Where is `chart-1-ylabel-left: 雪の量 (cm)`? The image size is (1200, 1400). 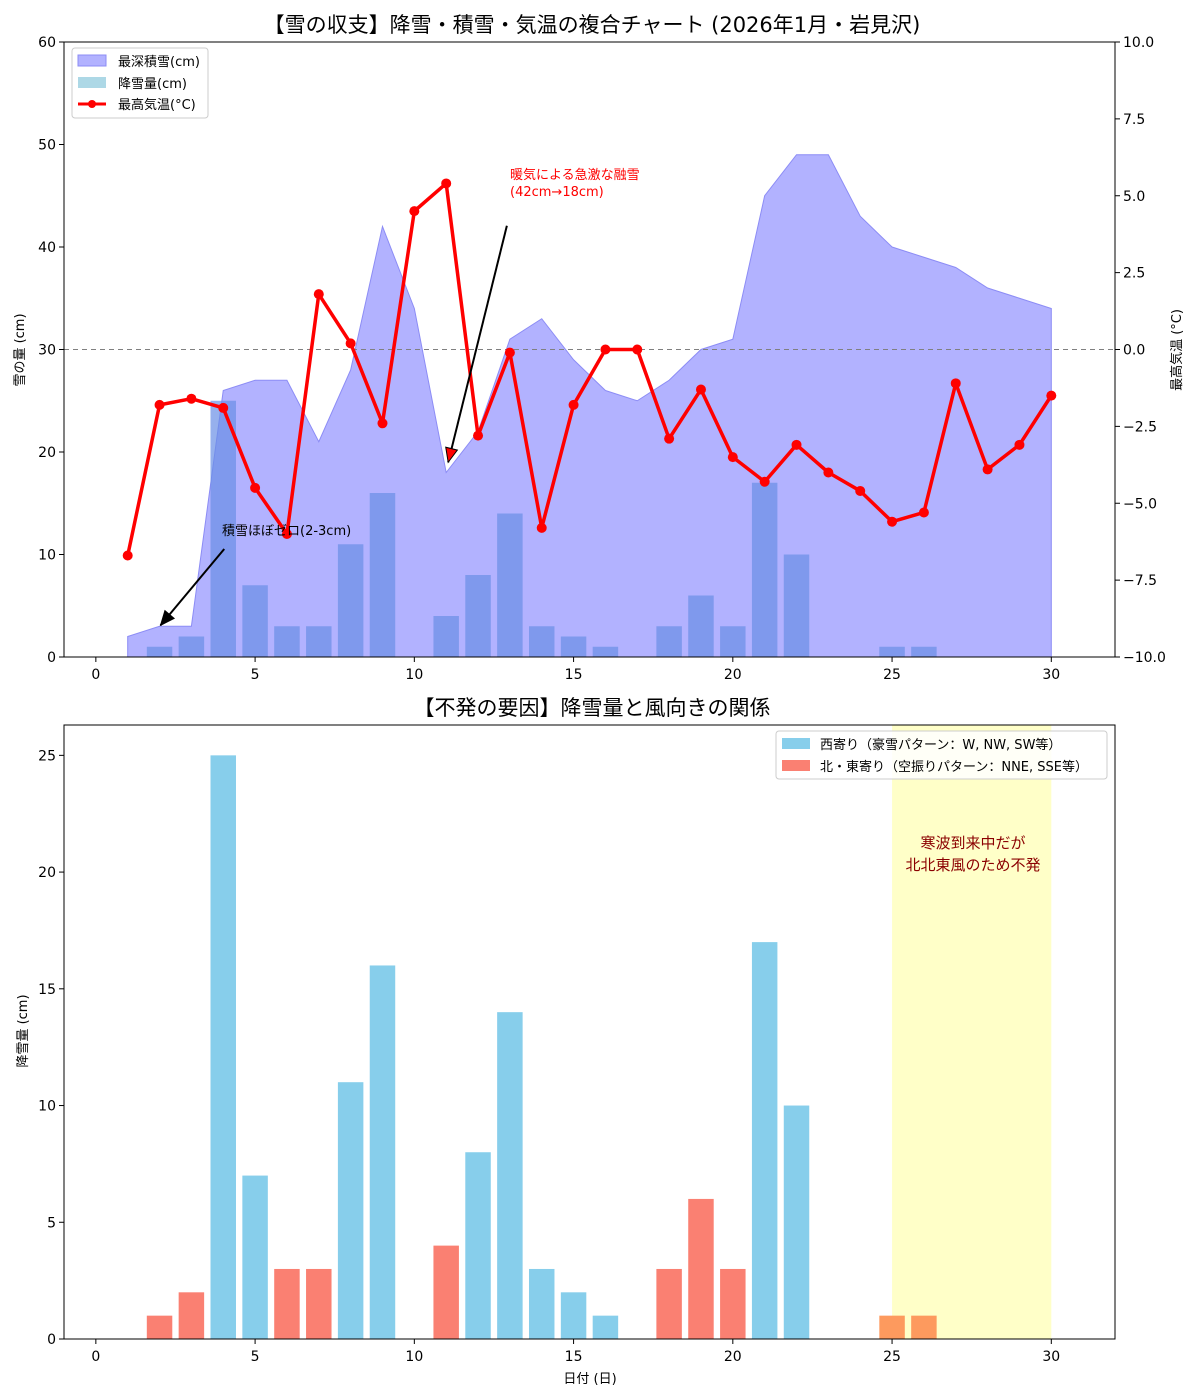
chart-1-ylabel-left: 雪の量 (cm) is located at coordinates (20, 349).